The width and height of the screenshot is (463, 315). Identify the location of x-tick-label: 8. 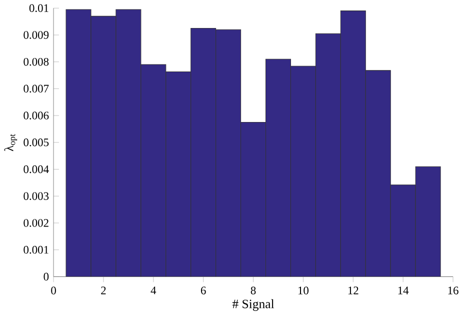
(253, 290).